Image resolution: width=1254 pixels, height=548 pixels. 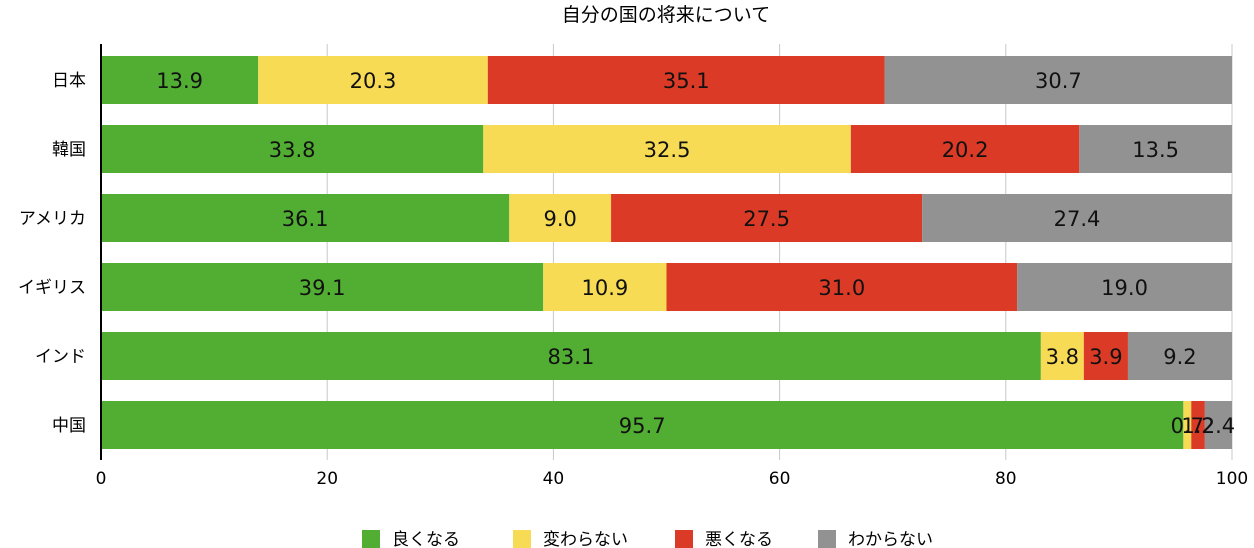 I want to click on x-tick-label: 20, so click(x=327, y=479).